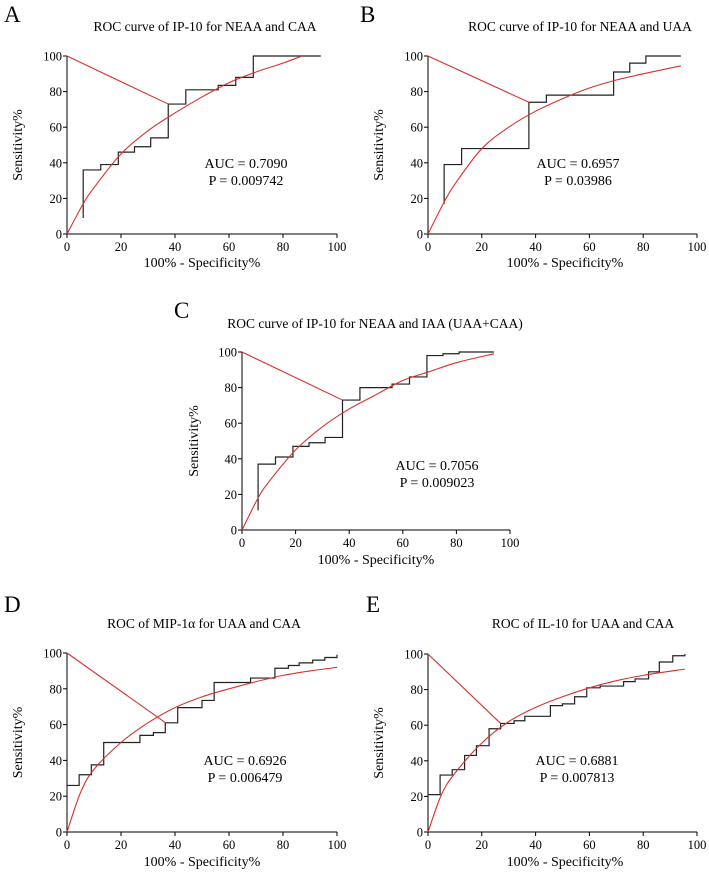 The width and height of the screenshot is (709, 876). What do you see at coordinates (12, 604) in the screenshot?
I see `panel-label: D` at bounding box center [12, 604].